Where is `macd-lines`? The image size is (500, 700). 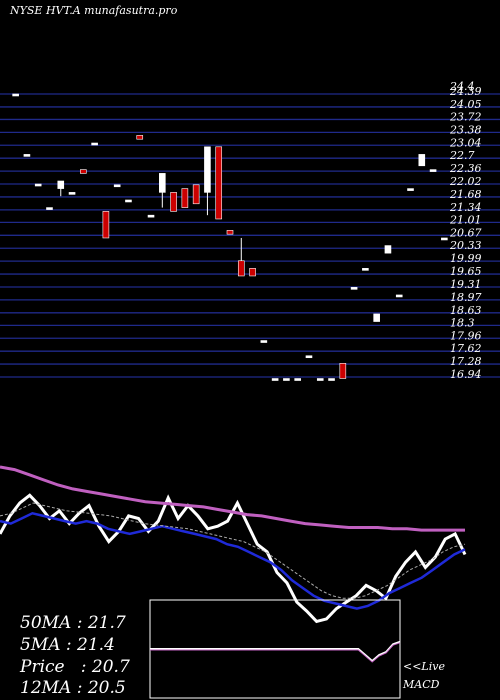 macd-lines is located at coordinates (275, 651).